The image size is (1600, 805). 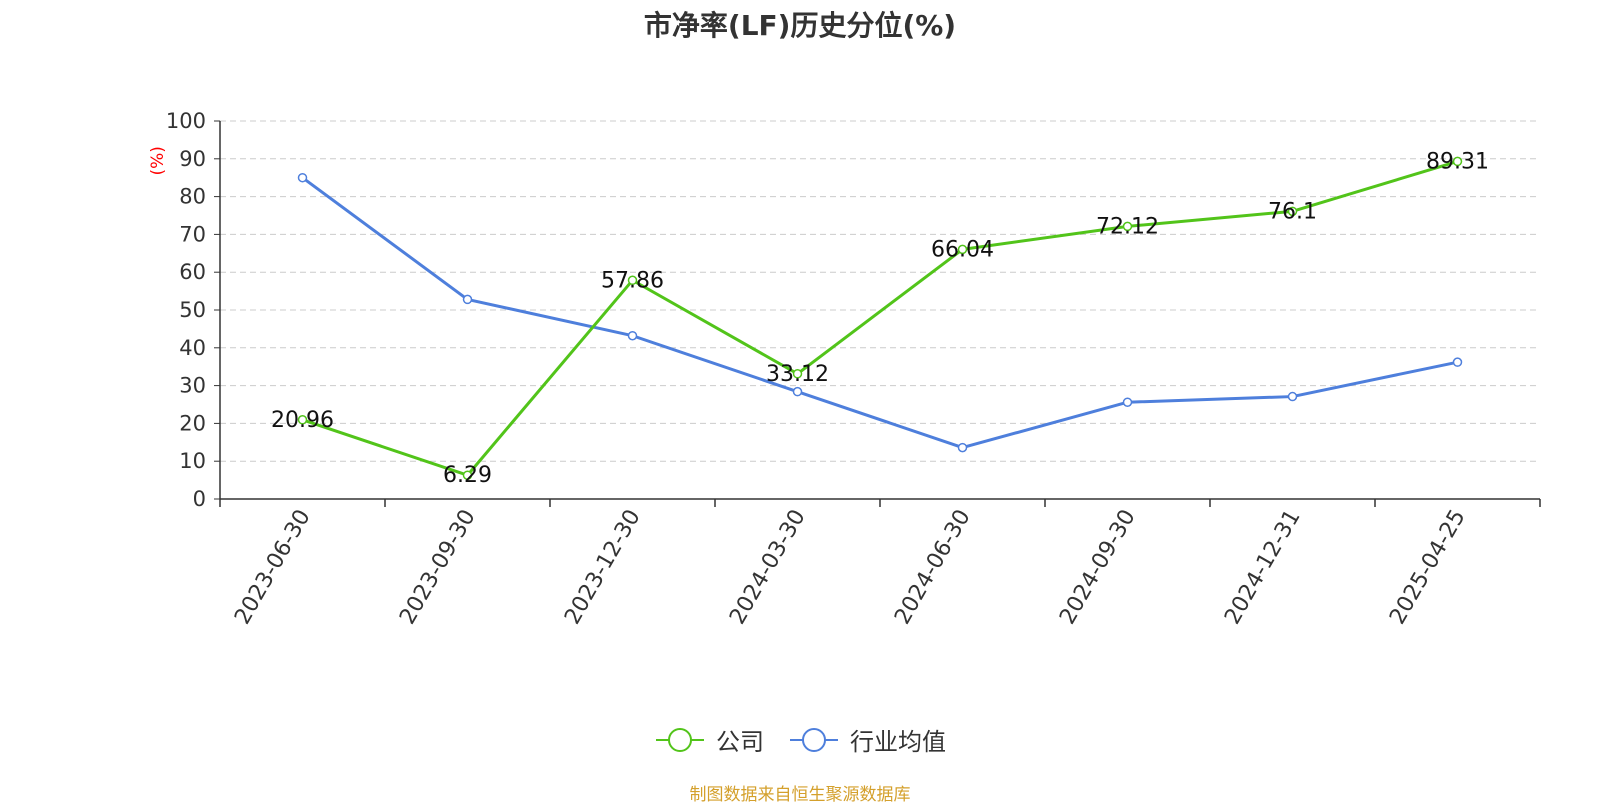 What do you see at coordinates (192, 348) in the screenshot?
I see `y-tick-label: 40` at bounding box center [192, 348].